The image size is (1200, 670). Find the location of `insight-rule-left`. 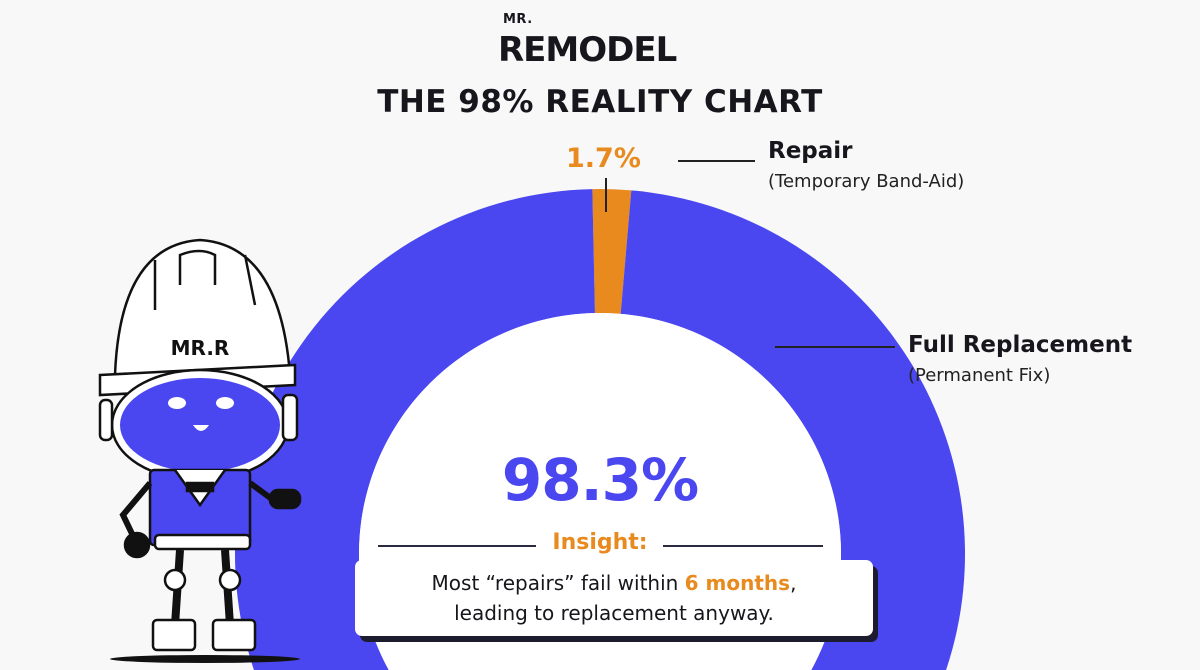

insight-rule-left is located at coordinates (457, 546).